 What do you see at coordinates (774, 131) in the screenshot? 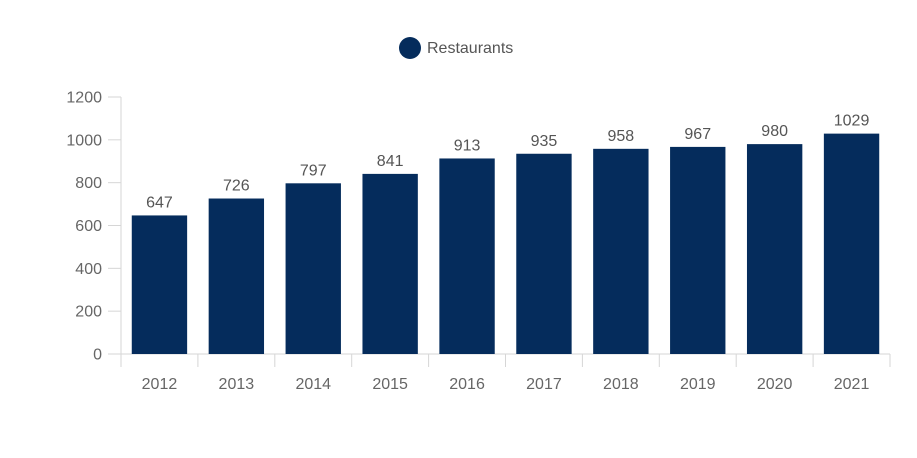
I see `bar-value-label: 980` at bounding box center [774, 131].